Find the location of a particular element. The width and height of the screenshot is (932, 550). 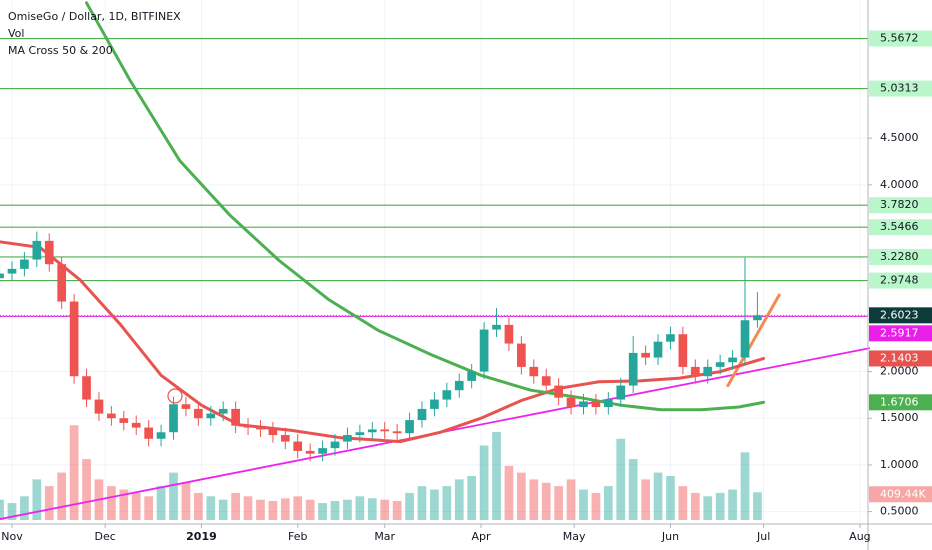

volume-label: 409.44K is located at coordinates (903, 493).